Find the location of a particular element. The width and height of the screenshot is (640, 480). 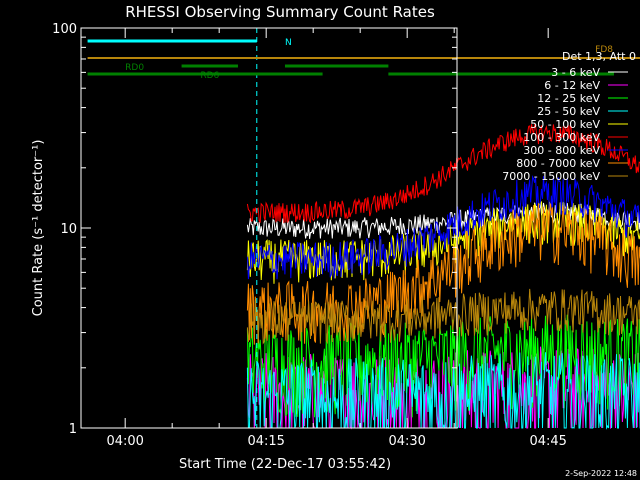

y-tick-label: 1 is located at coordinates (73, 429).